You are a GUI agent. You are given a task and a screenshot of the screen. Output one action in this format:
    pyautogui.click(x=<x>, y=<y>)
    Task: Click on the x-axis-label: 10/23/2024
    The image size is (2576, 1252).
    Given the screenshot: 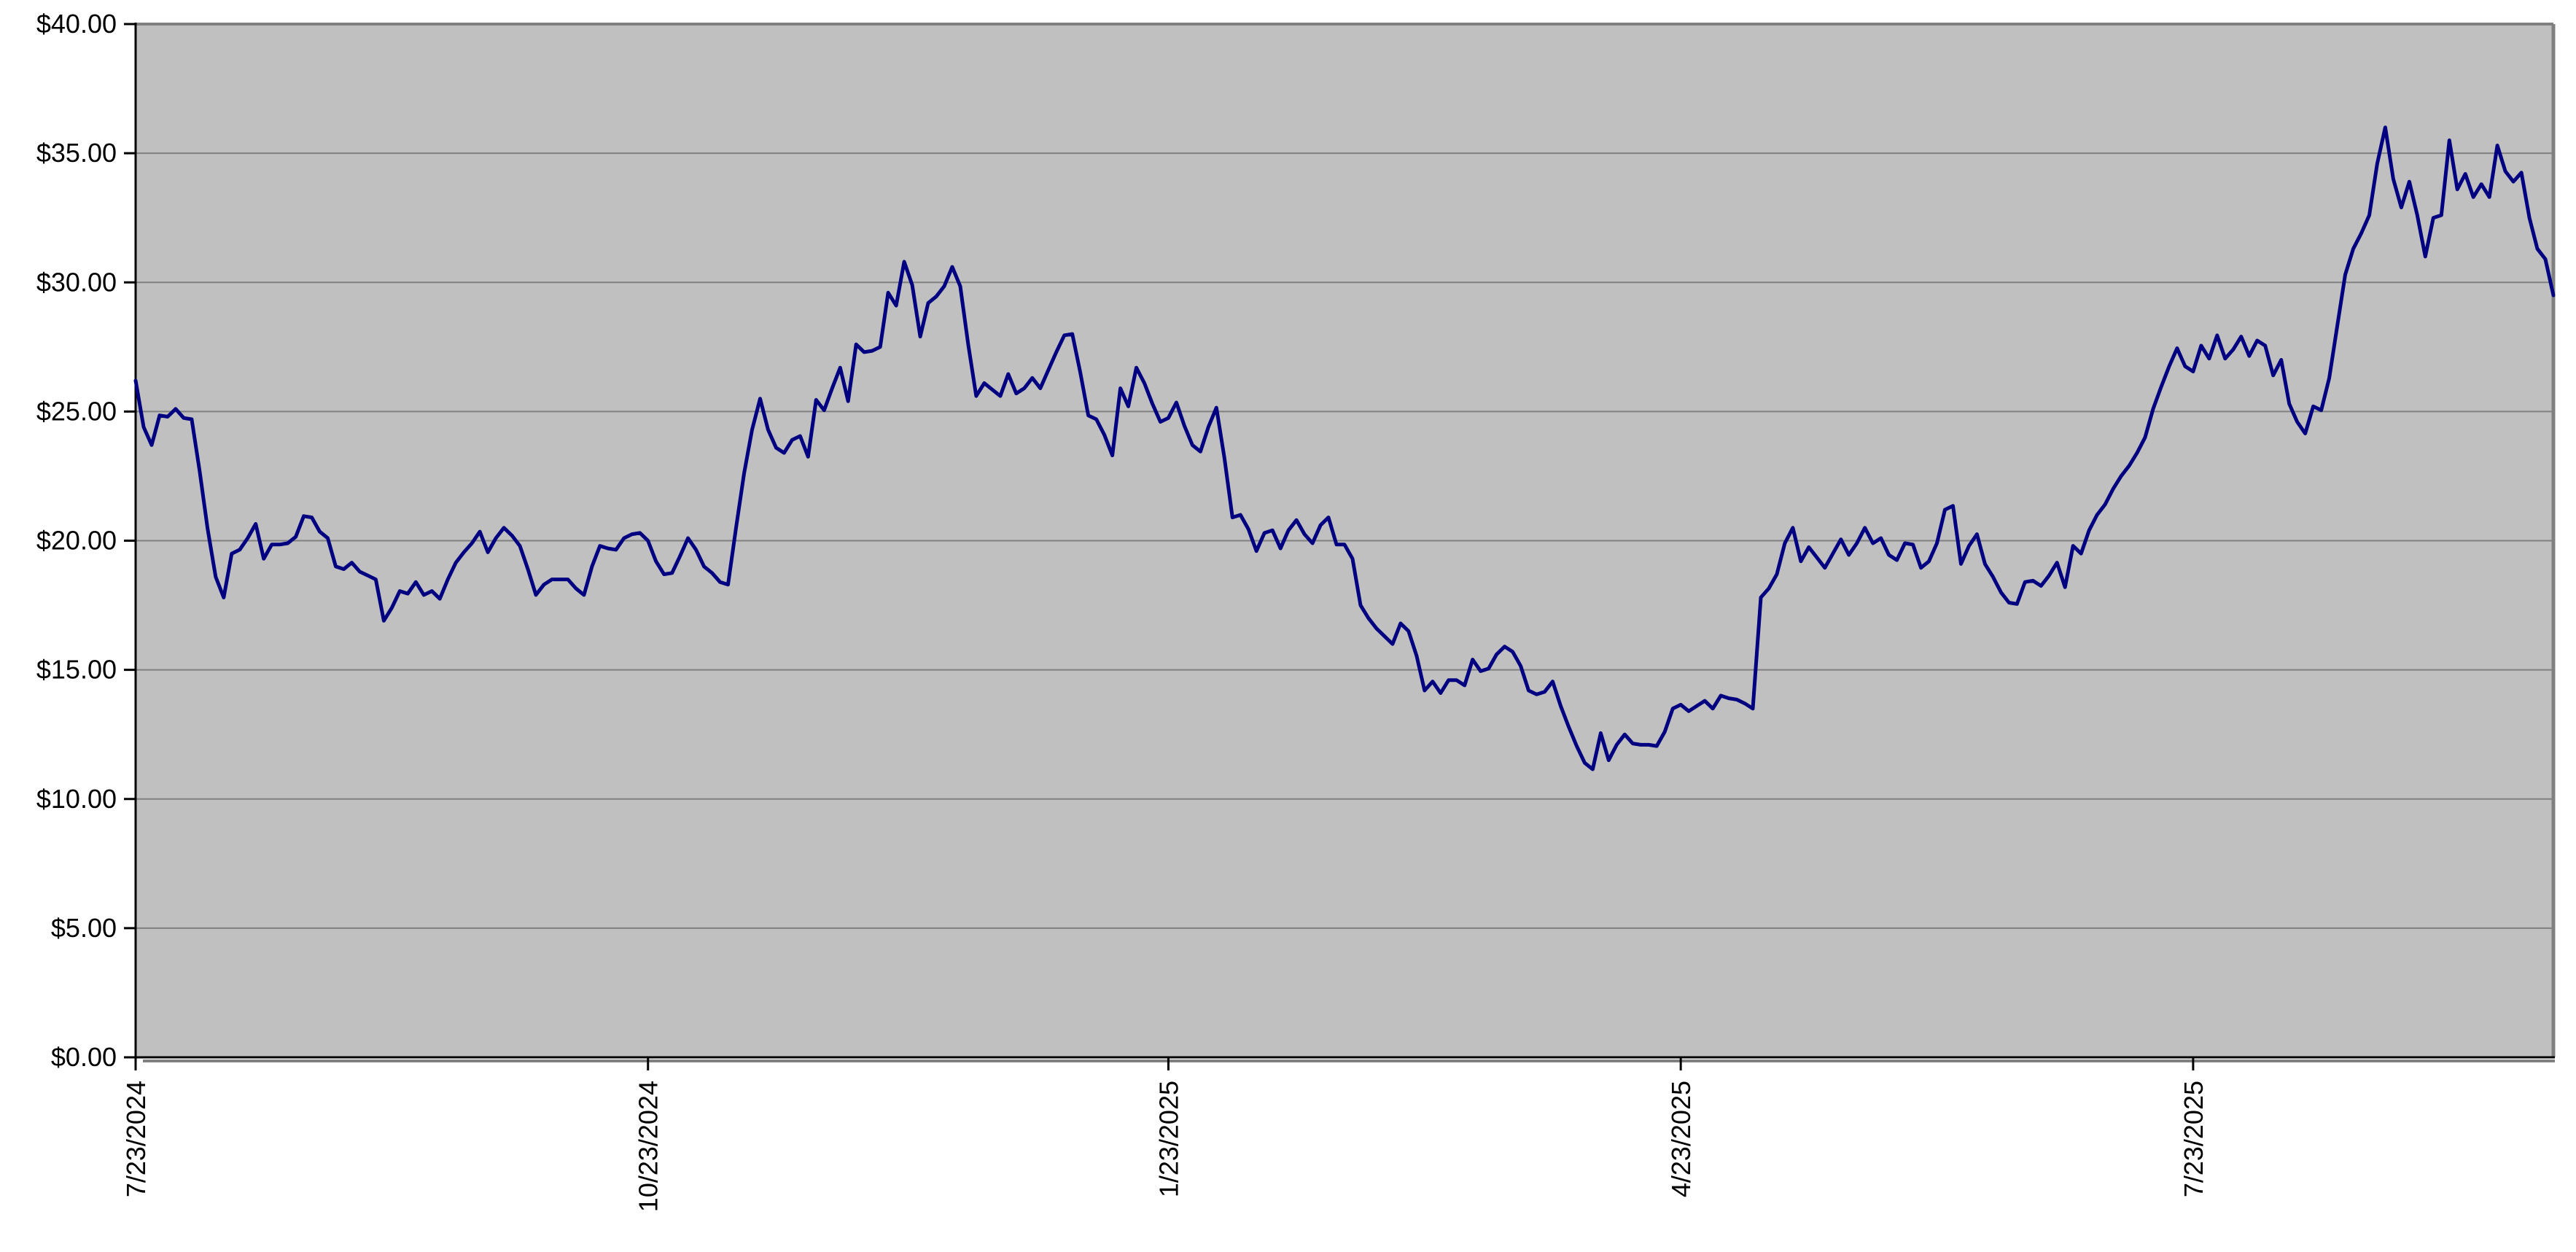 What is the action you would take?
    pyautogui.click(x=649, y=1146)
    